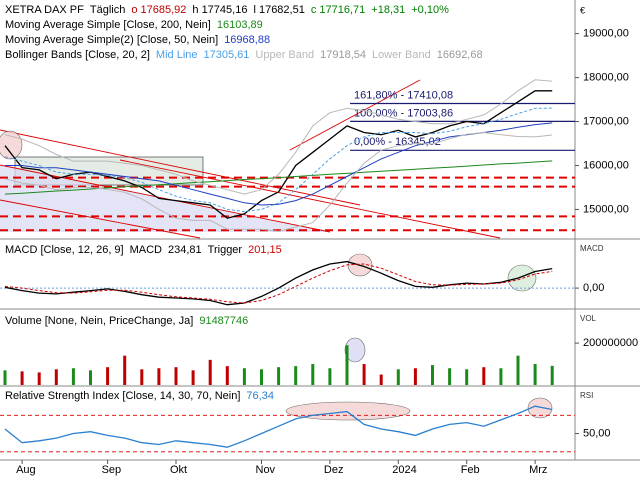 The height and width of the screenshot is (480, 640). I want to click on legend-text: Volume [None, Nein, PriceChange, Ja], so click(99, 321).